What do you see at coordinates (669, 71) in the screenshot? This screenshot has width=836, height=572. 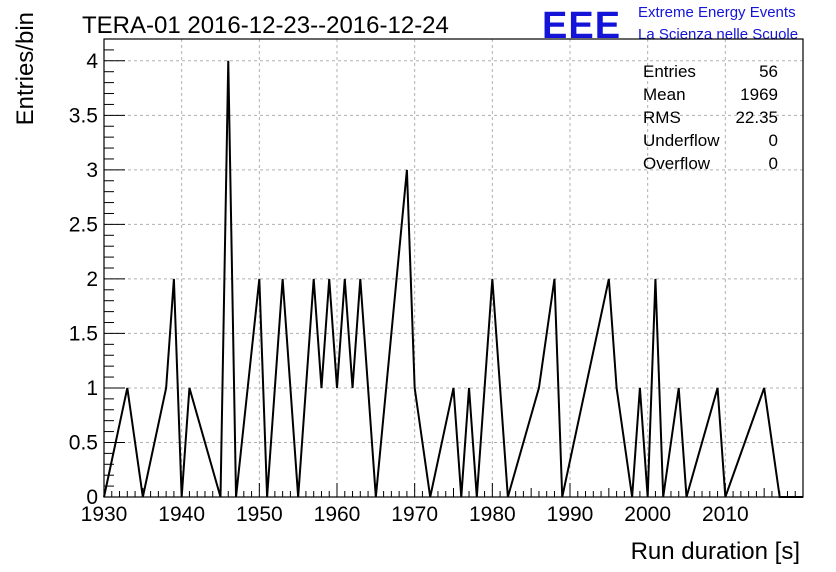 I see `stats-label: Entries` at bounding box center [669, 71].